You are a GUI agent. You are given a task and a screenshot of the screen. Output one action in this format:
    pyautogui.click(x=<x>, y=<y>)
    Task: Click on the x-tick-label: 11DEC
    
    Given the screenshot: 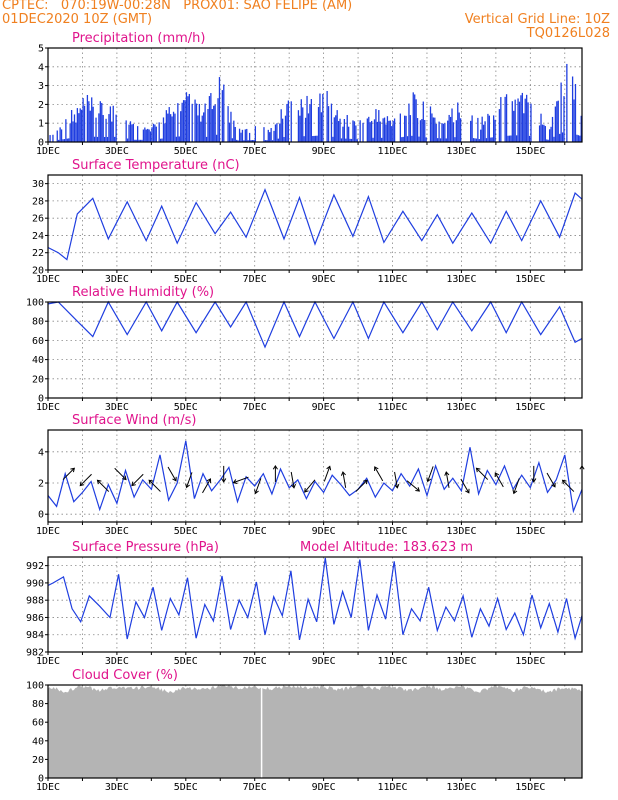 What is the action you would take?
    pyautogui.click(x=392, y=661)
    